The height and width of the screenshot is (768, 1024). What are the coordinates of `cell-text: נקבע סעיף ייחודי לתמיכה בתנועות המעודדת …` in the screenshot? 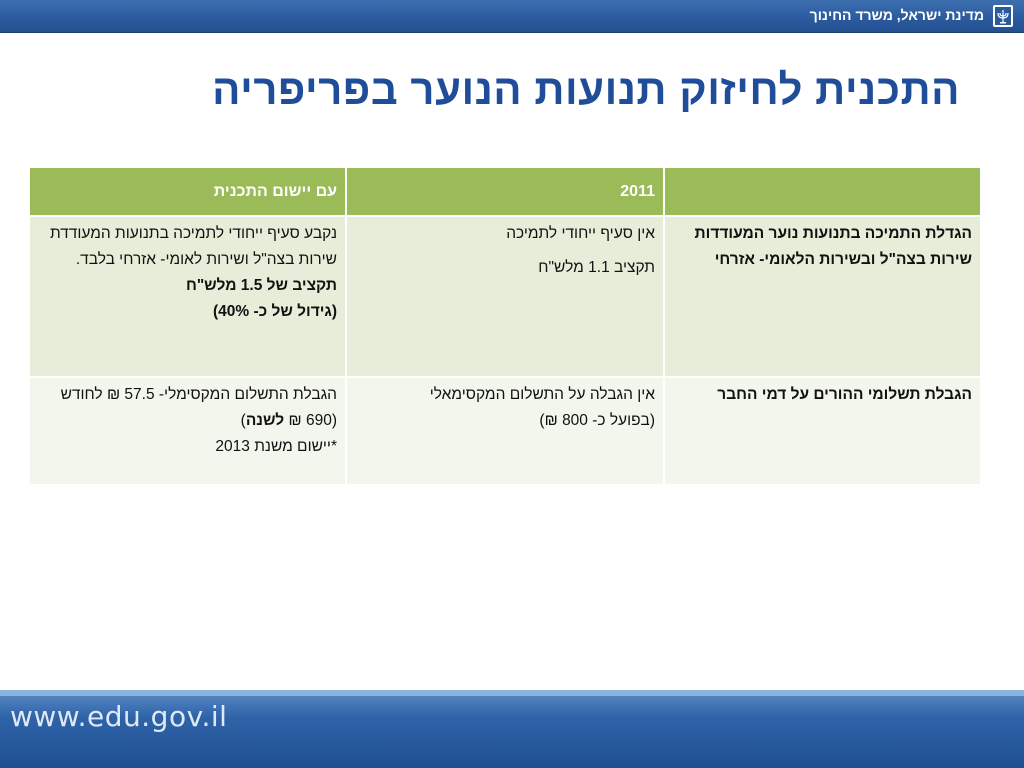 It's located at (193, 246).